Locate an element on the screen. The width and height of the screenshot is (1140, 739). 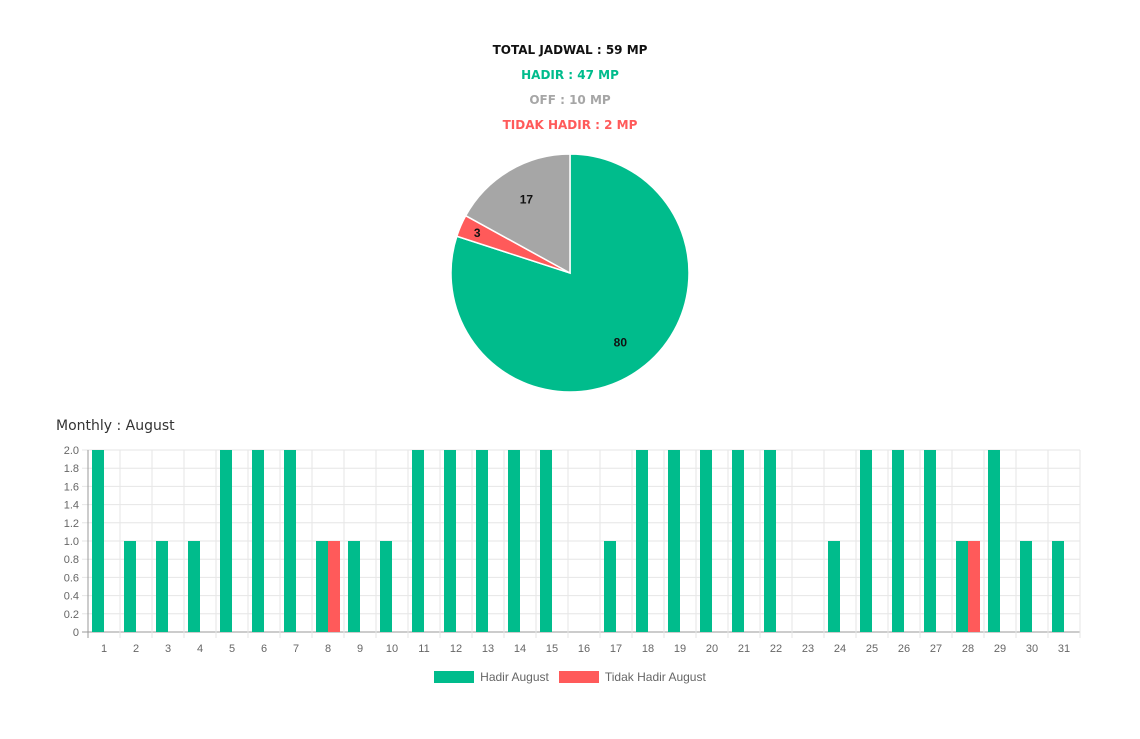
x-tick-label: 31 is located at coordinates (1064, 649).